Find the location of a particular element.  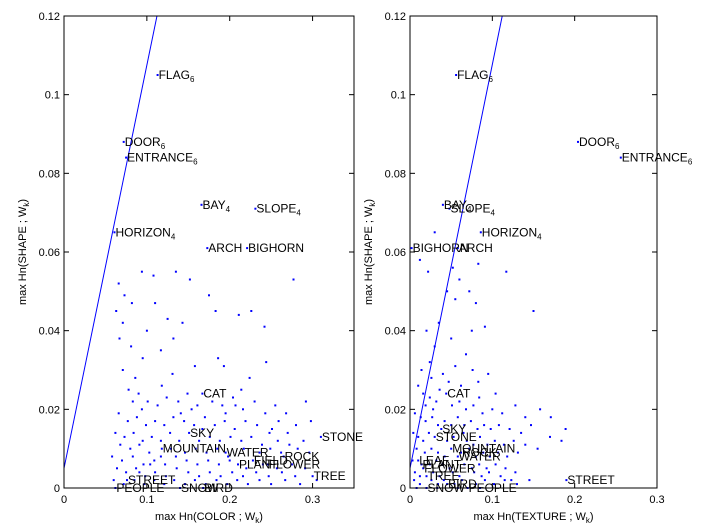

point-label: TREE is located at coordinates (330, 476).